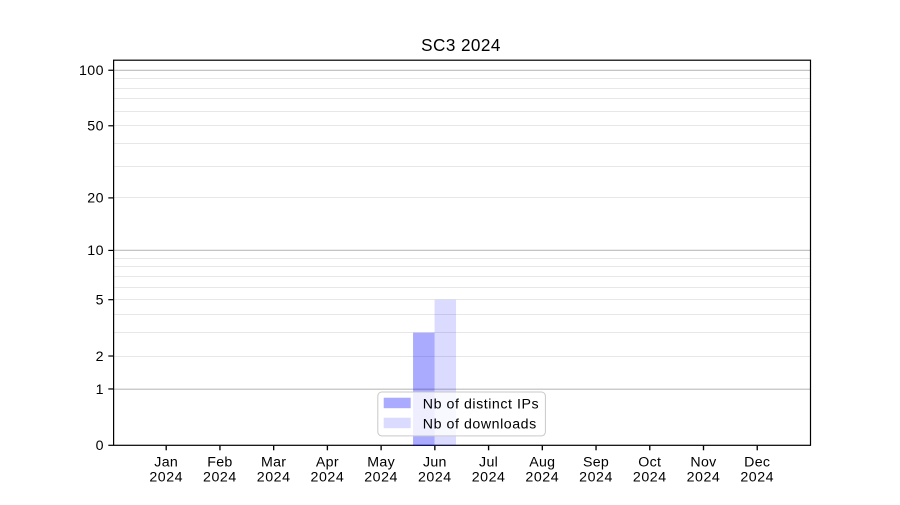 This screenshot has height=505, width=900. I want to click on svg-text: Dec, so click(757, 462).